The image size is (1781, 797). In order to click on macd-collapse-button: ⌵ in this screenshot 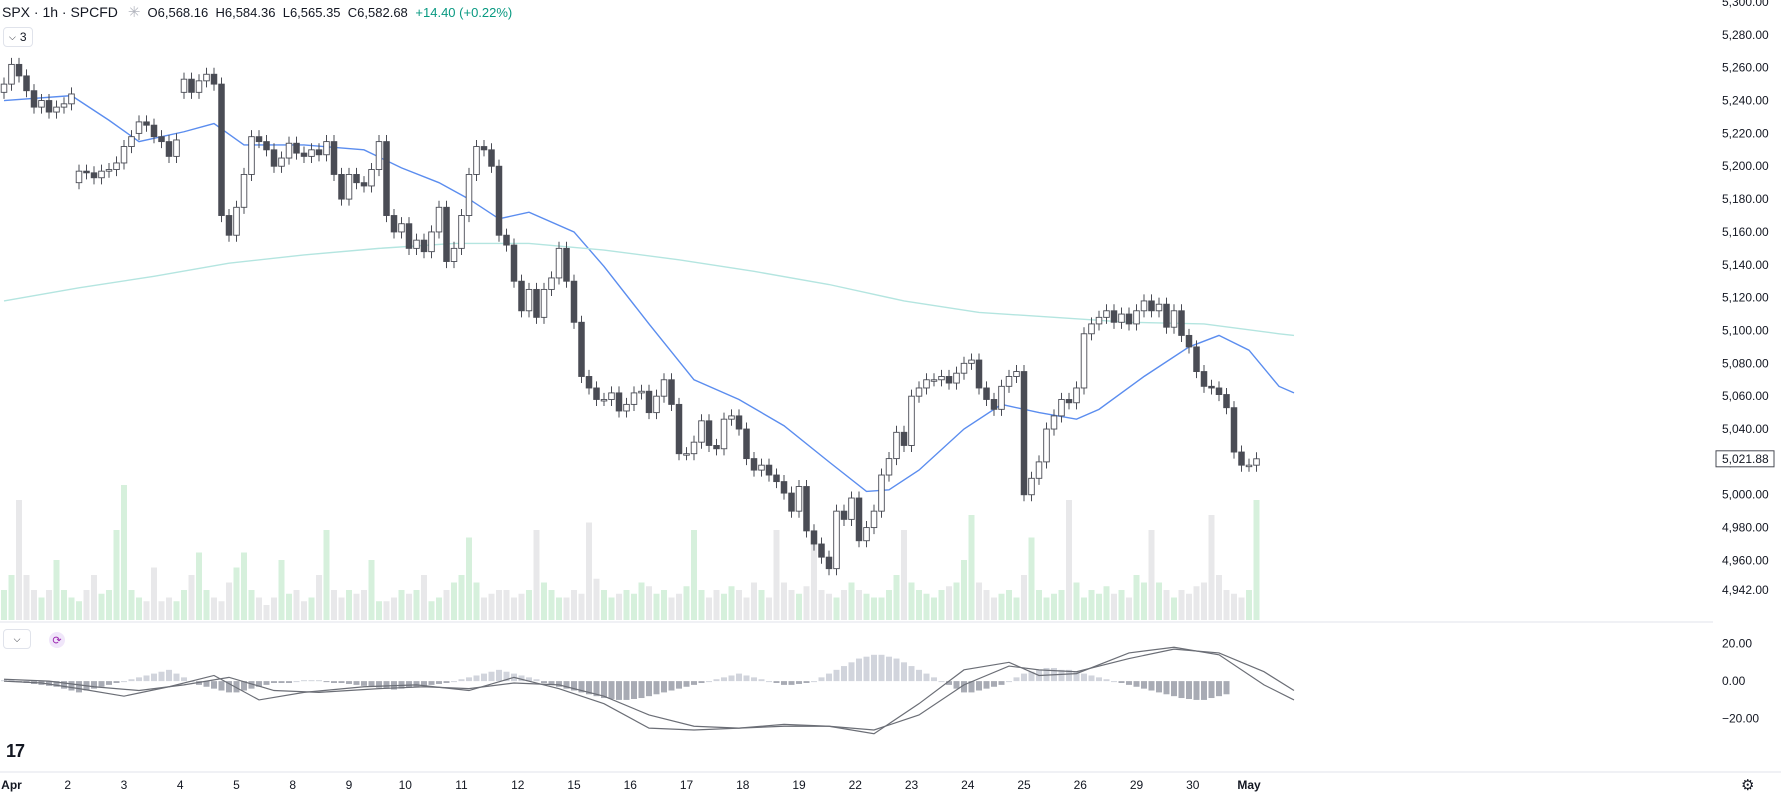, I will do `click(17, 639)`.